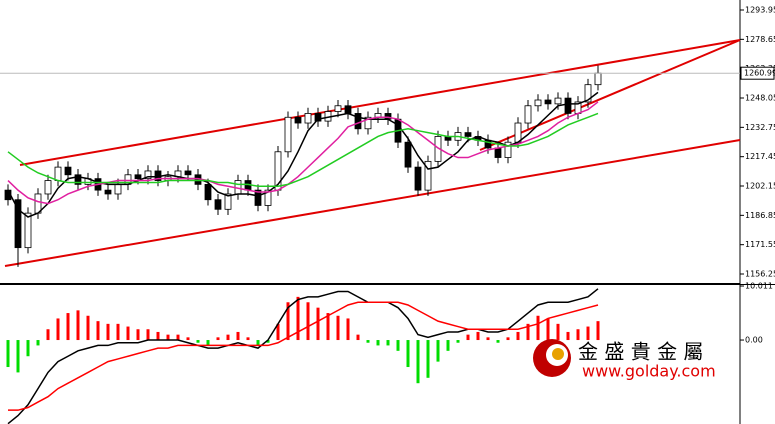  What do you see at coordinates (760, 39) in the screenshot?
I see `y-tick-label: 1278.65` at bounding box center [760, 39].